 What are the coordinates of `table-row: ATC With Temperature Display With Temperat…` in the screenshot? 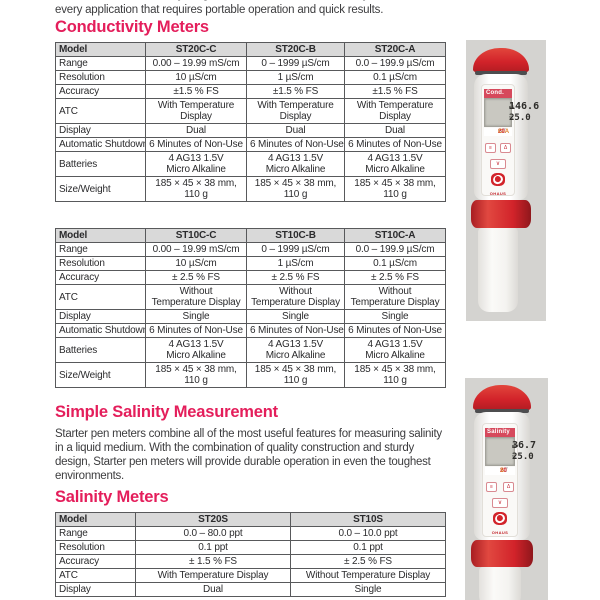 It's located at (250, 111).